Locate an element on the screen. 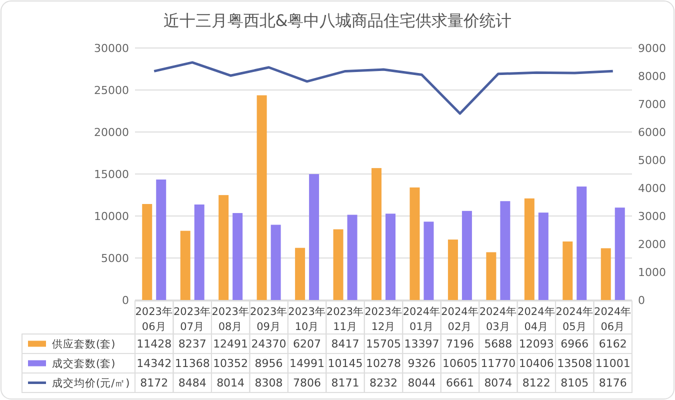 This screenshot has height=400, width=675. data-label: 11428 is located at coordinates (154, 344).